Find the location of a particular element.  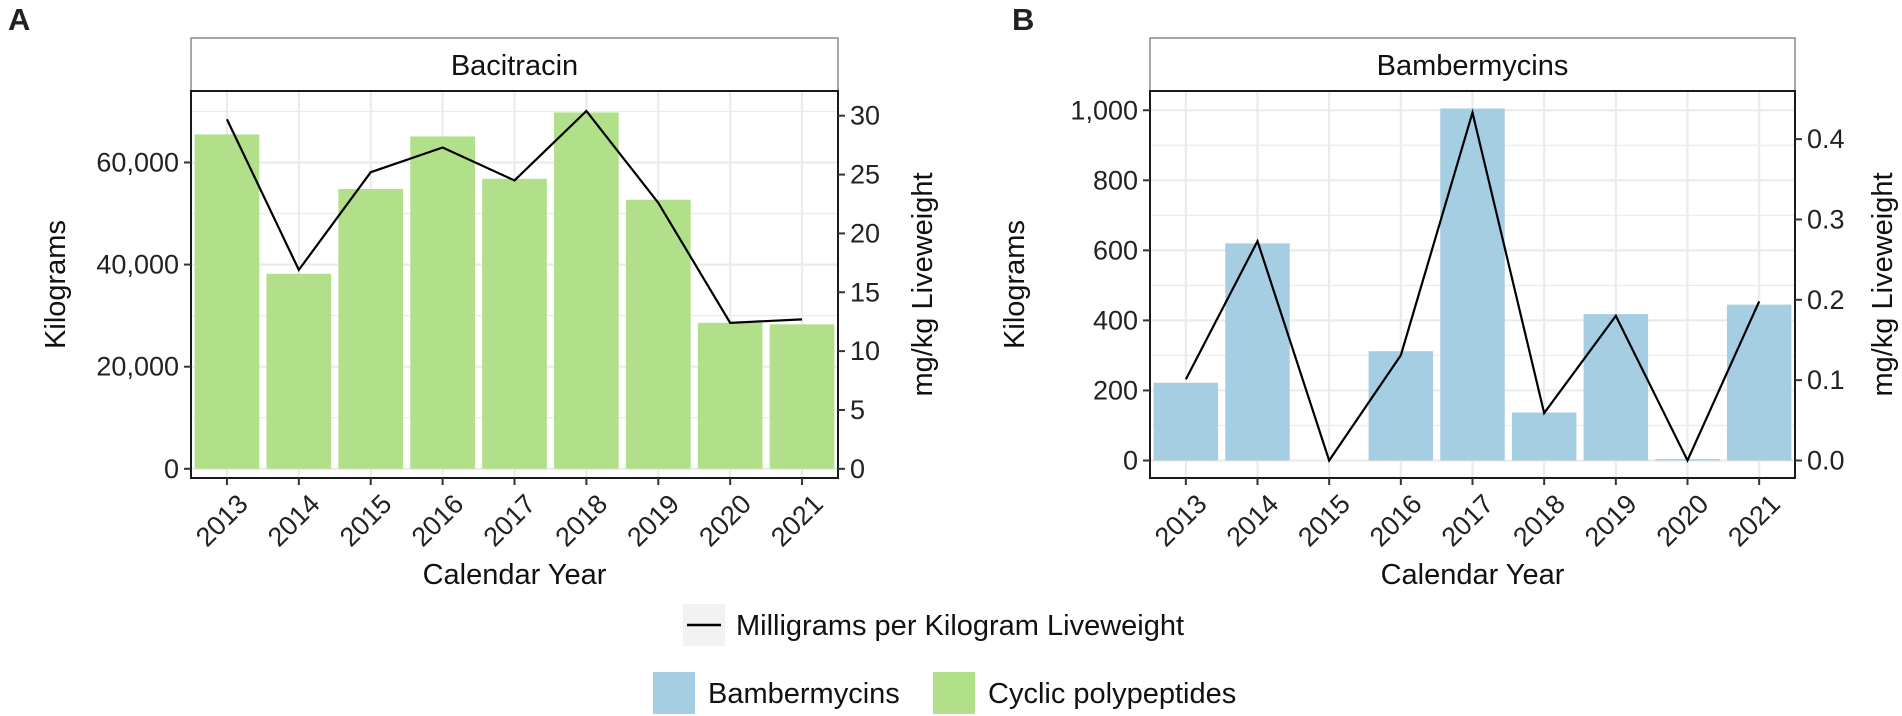

y-right-tick-label: 0.2 is located at coordinates (1826, 300).